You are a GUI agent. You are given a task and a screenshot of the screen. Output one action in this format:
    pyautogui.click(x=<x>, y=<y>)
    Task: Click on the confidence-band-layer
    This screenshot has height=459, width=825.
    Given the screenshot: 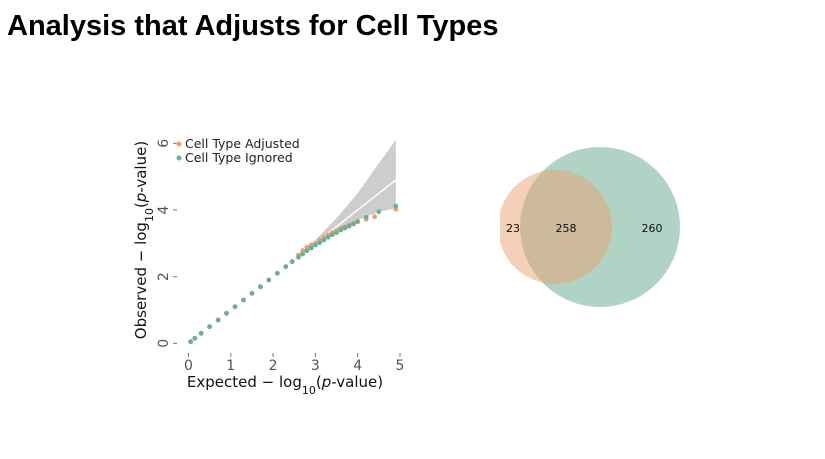 What is the action you would take?
    pyautogui.click(x=292, y=242)
    